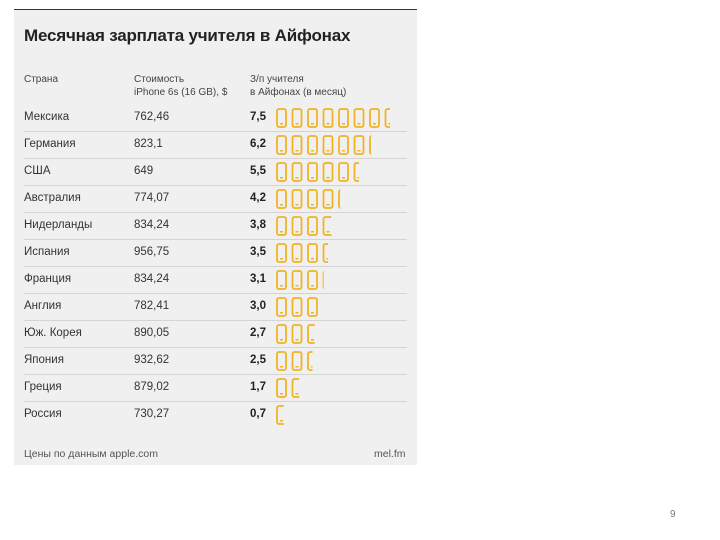 The height and width of the screenshot is (540, 720). What do you see at coordinates (43, 387) in the screenshot?
I see `cell-country: Греция` at bounding box center [43, 387].